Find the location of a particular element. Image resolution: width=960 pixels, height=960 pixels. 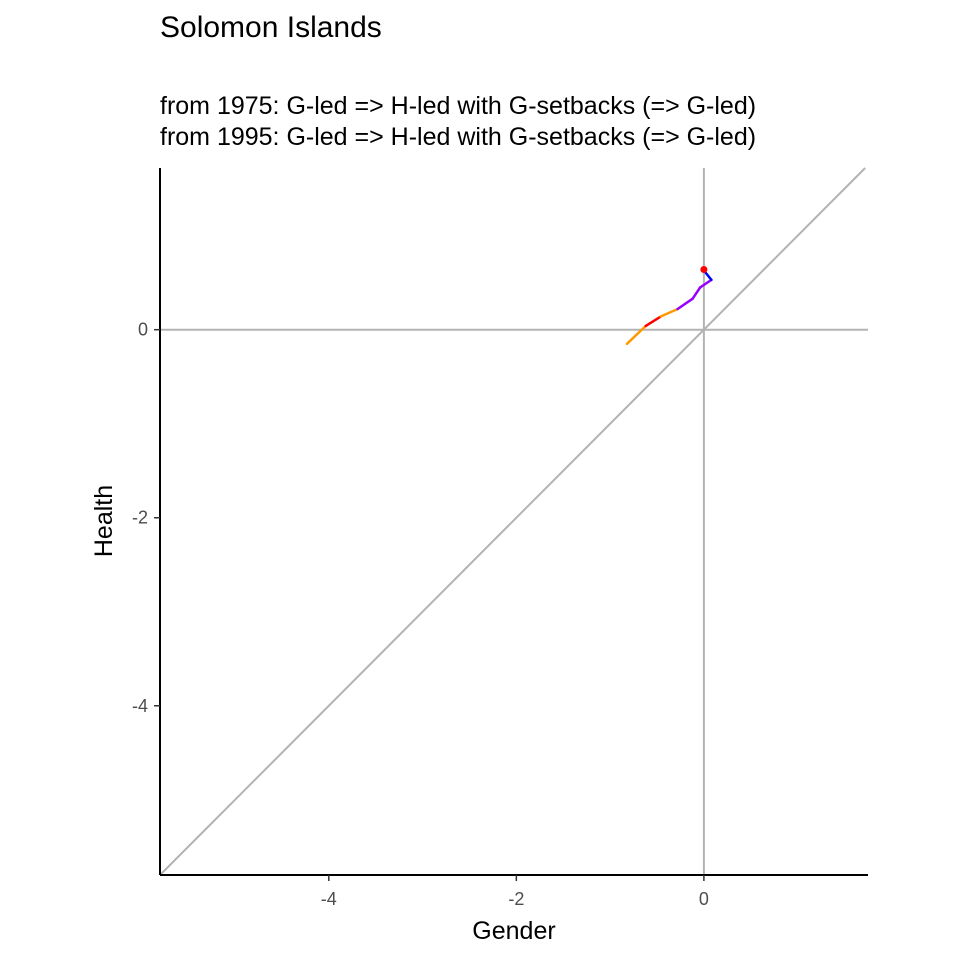

y-tick-label: -2 is located at coordinates (140, 518).